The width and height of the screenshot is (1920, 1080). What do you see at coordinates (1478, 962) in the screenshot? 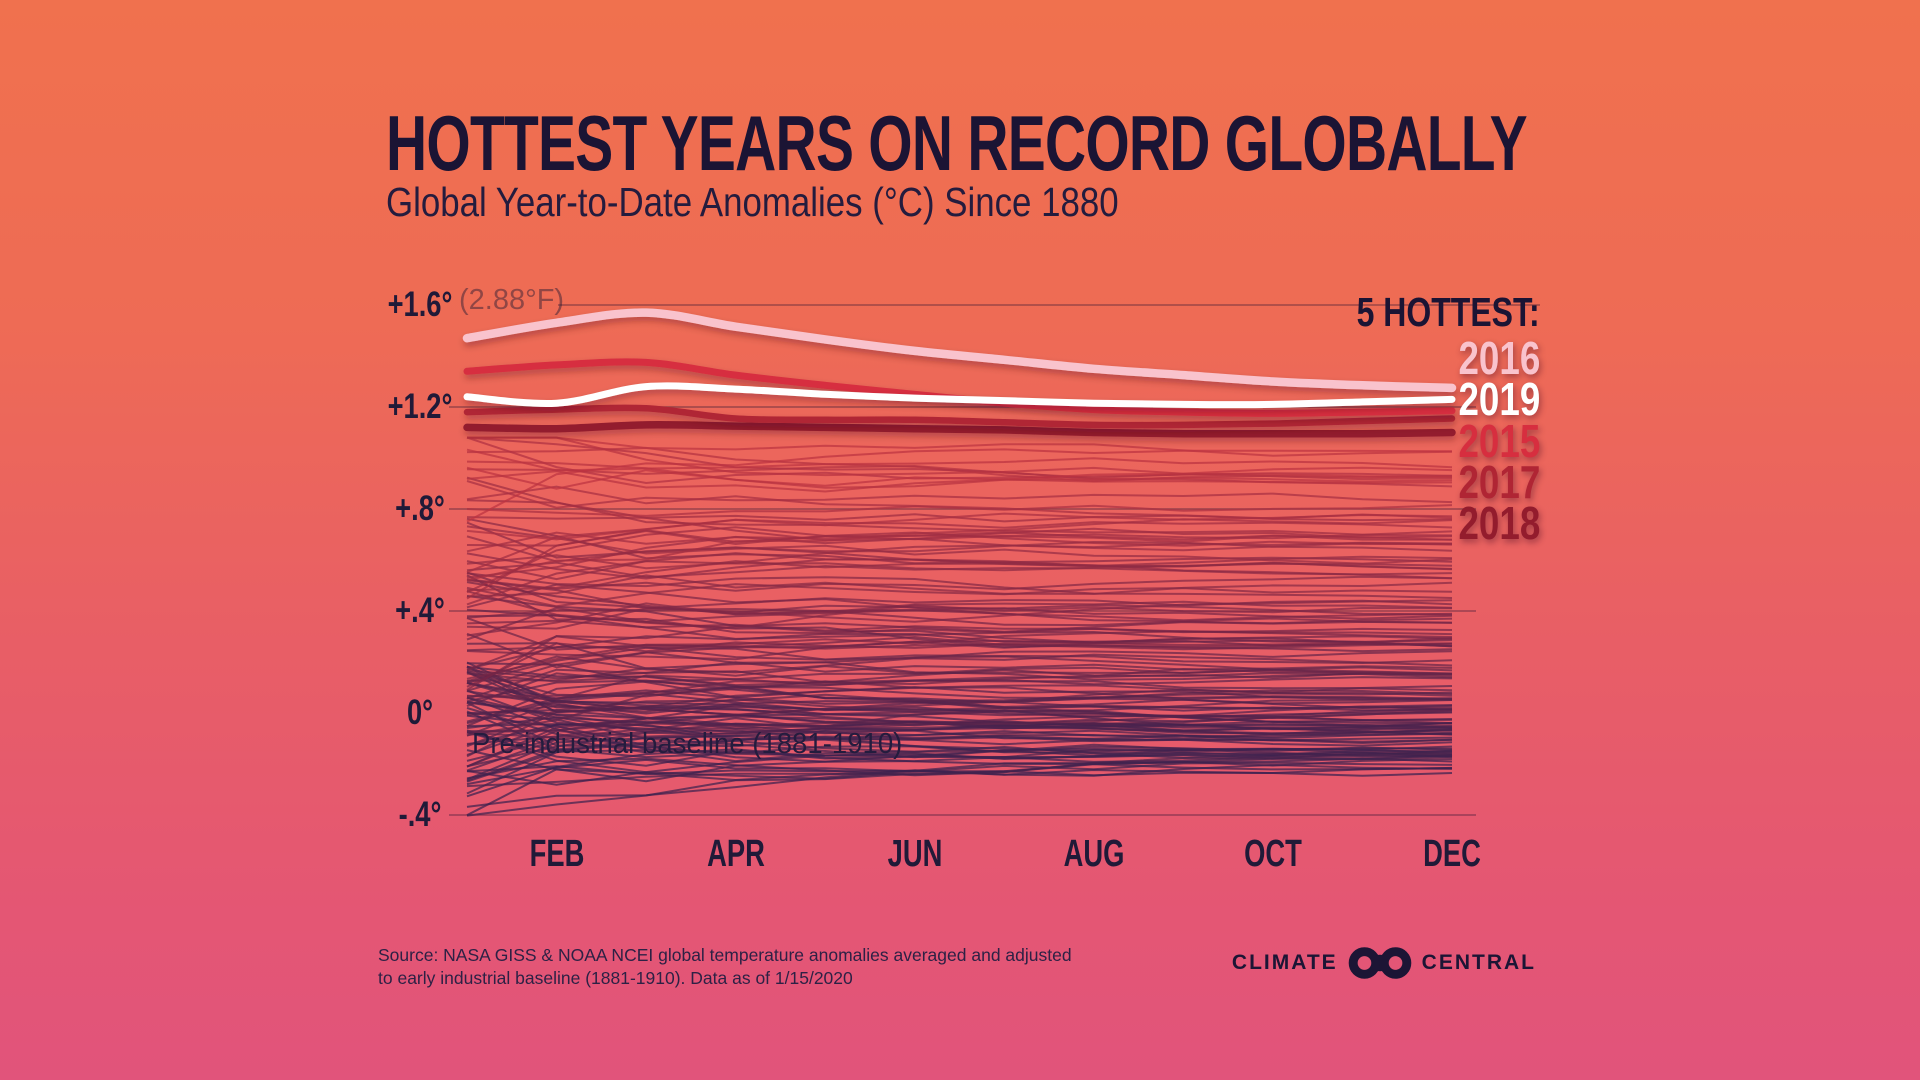
I see `logo-word-central: CENTRAL` at bounding box center [1478, 962].